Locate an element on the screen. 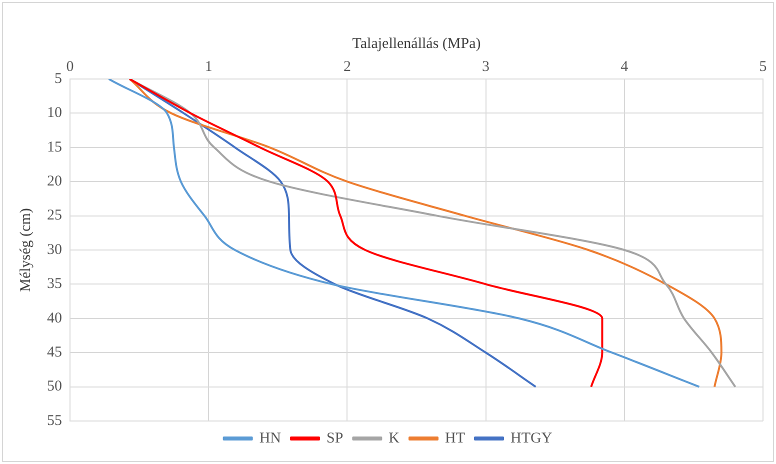 This screenshot has height=464, width=776. legend-label: HT is located at coordinates (455, 438).